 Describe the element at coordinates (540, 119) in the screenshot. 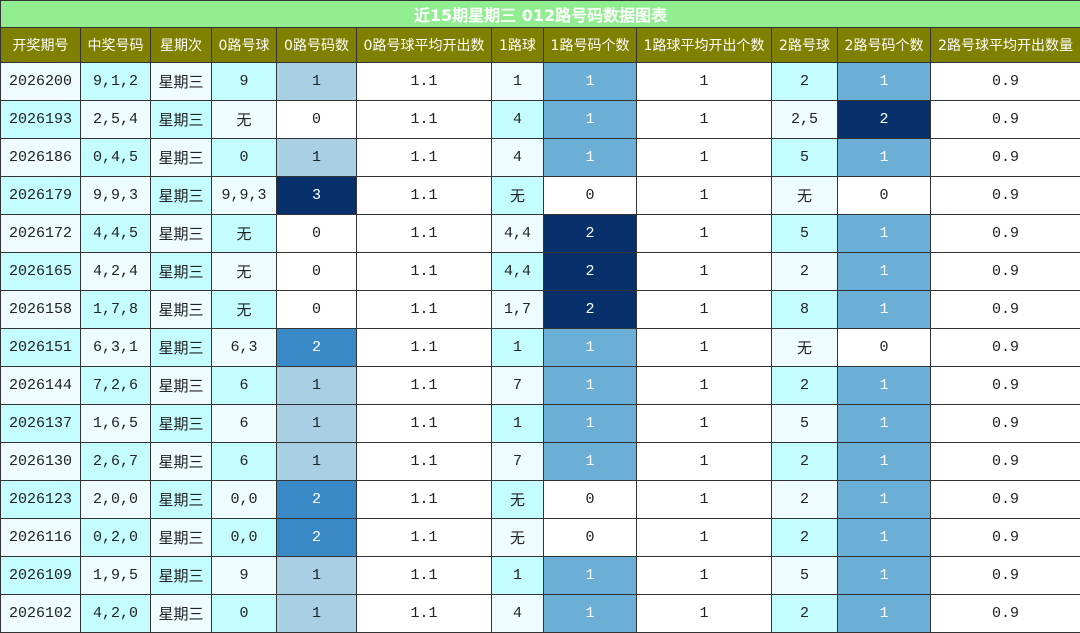

I see `data-row: 2026193 2,5,4 星期三无 0 1.1 4 1 1 2,5 2 0.9` at that location.